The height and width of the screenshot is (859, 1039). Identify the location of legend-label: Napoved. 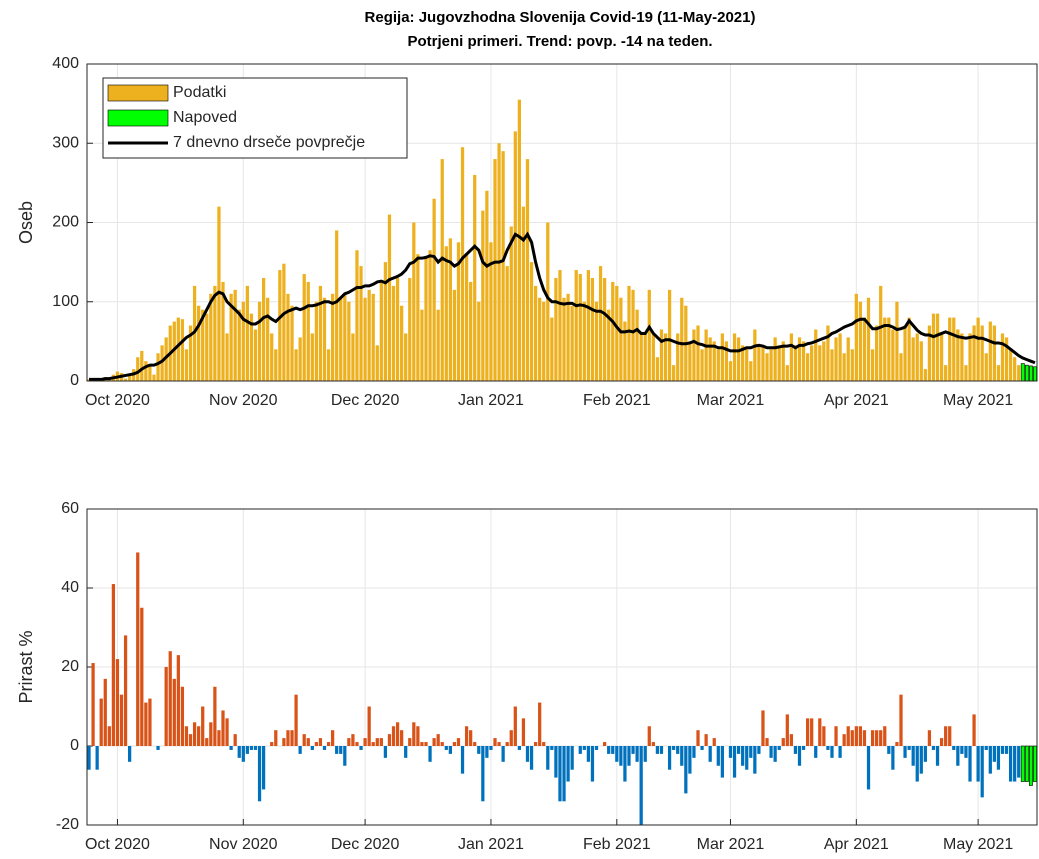
(205, 117).